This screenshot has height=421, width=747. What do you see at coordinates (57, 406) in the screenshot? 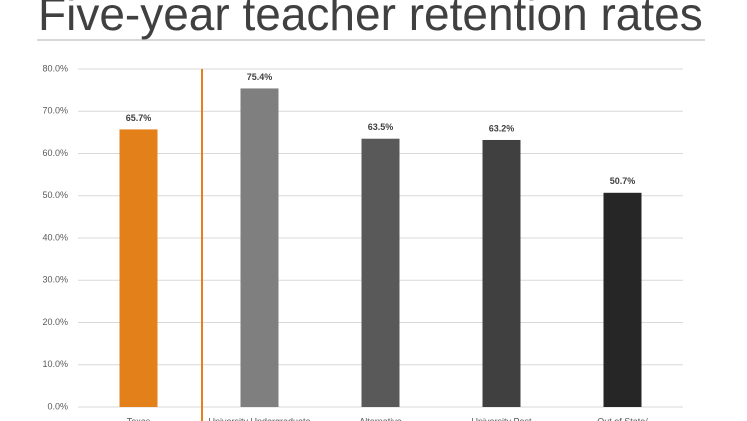
I see `y-tick-label: 0.0%` at bounding box center [57, 406].